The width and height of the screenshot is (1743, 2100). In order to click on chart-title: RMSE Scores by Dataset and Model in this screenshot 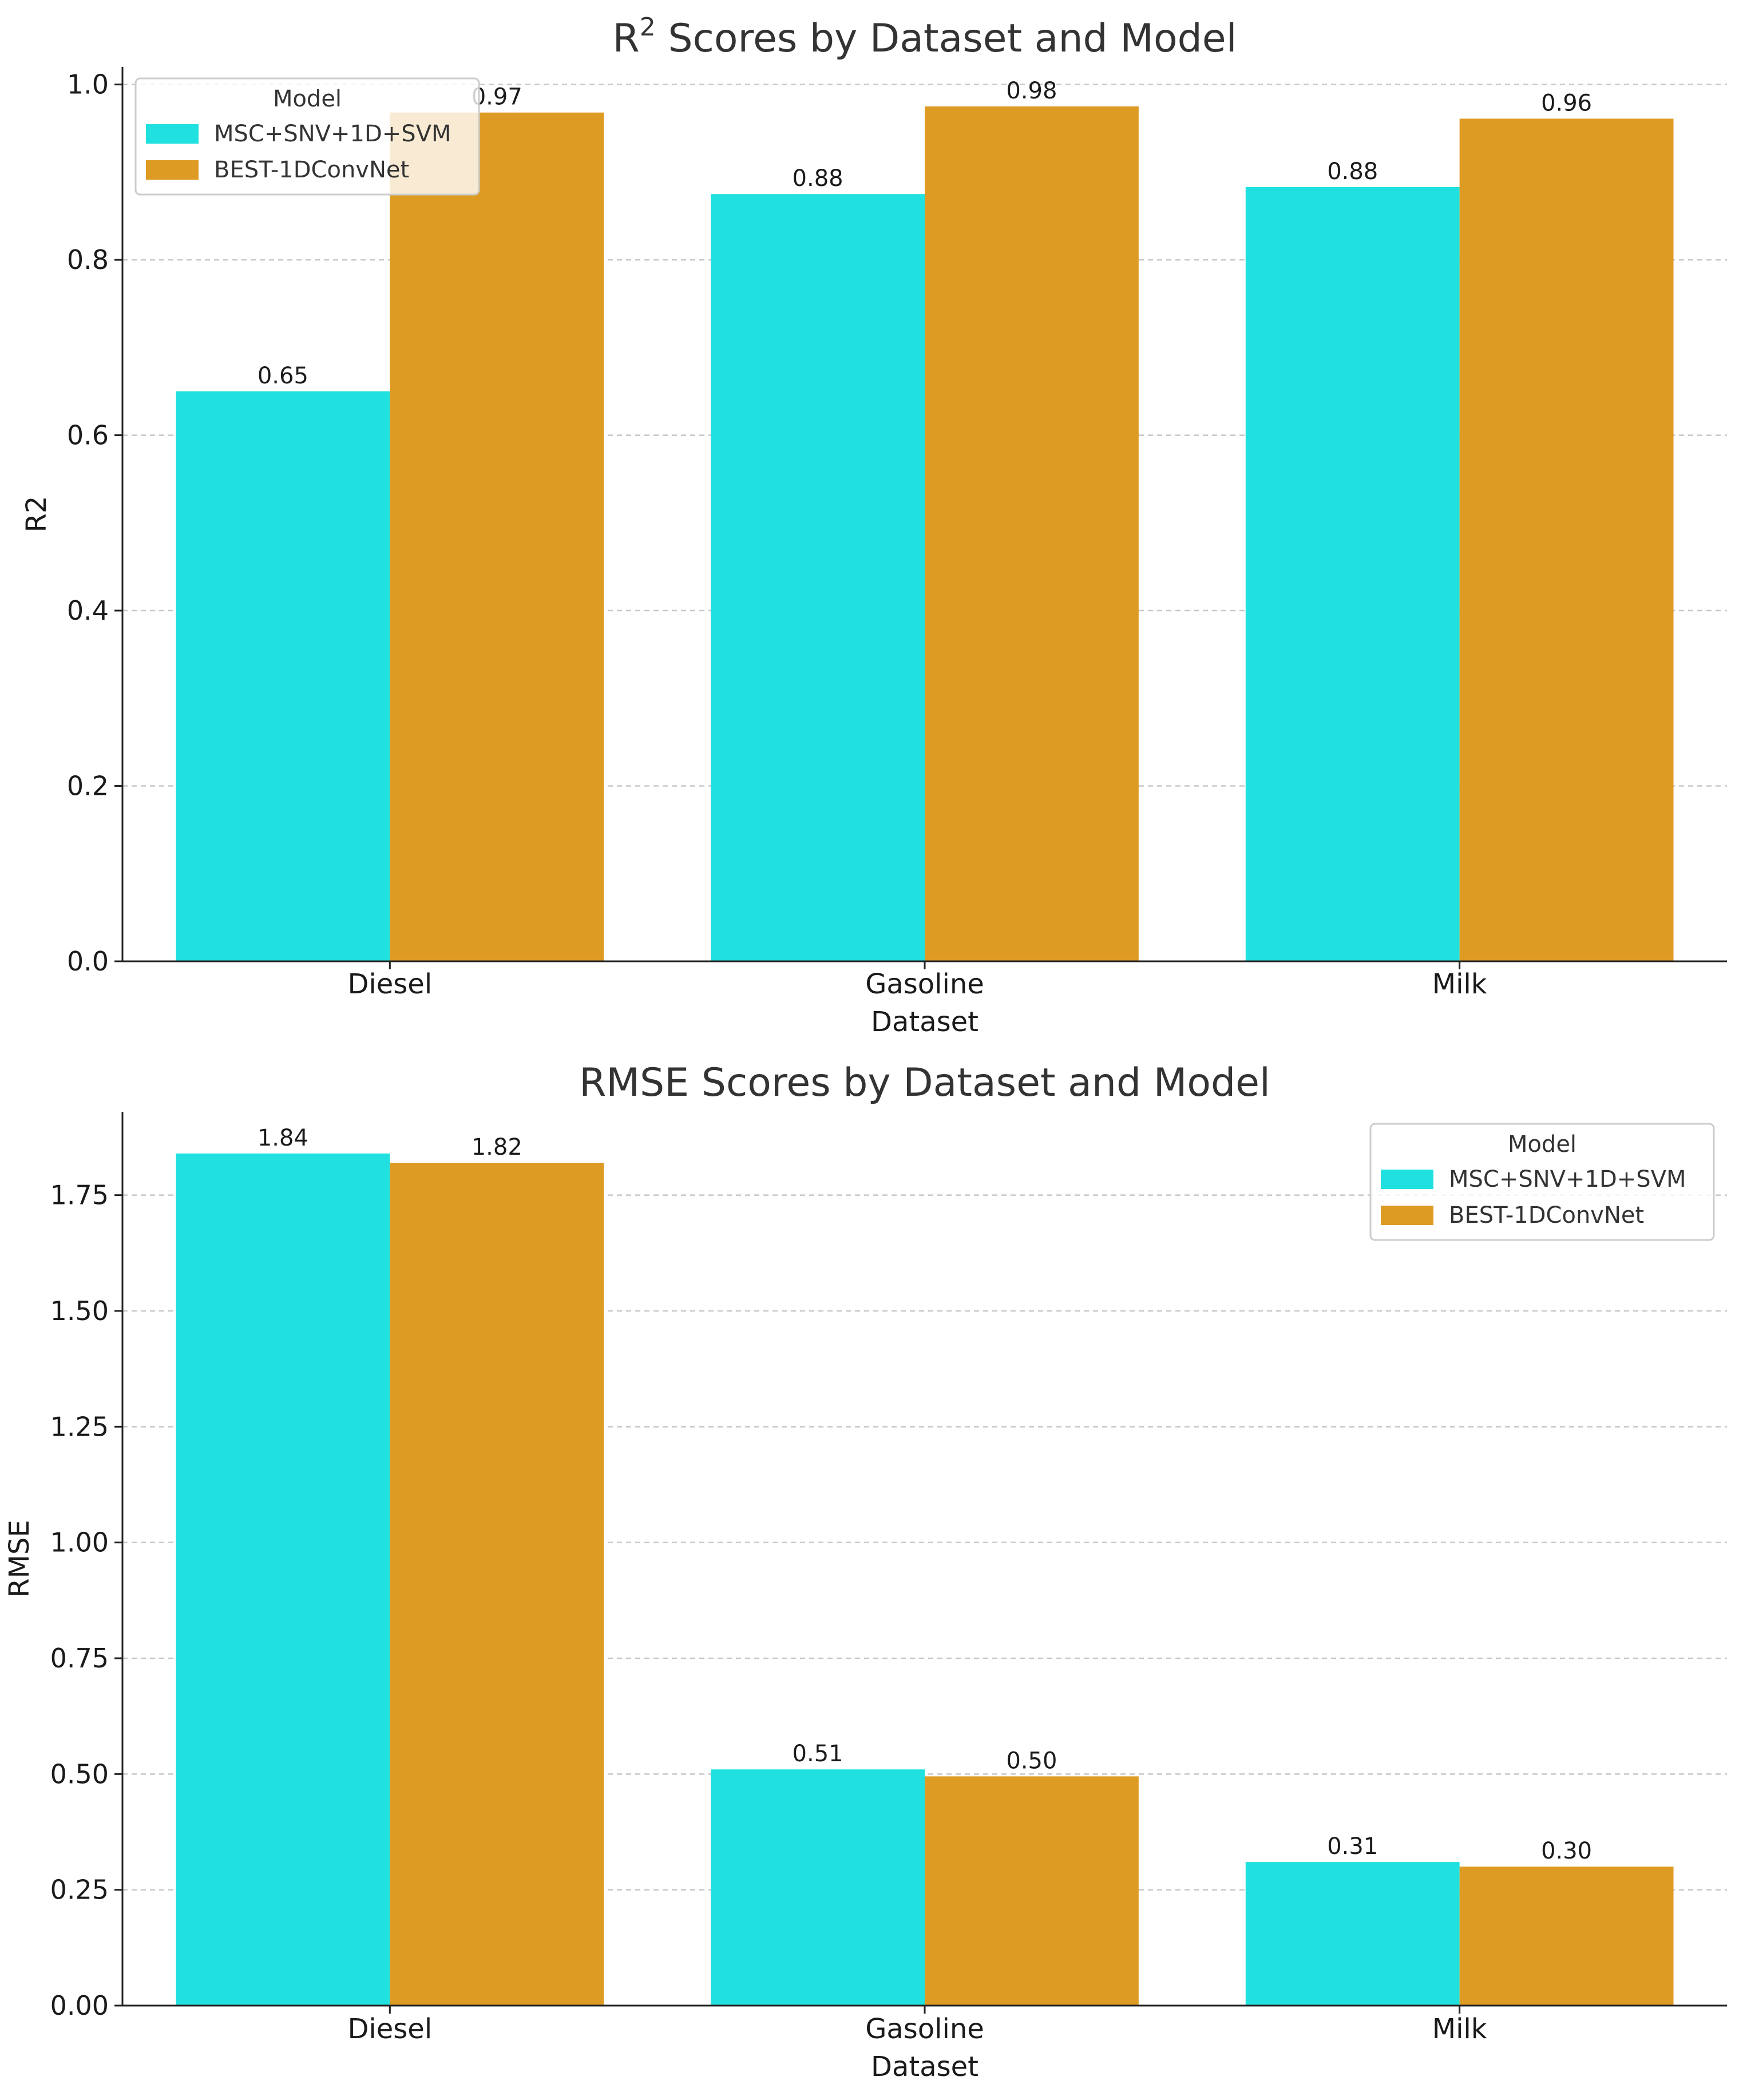, I will do `click(924, 1083)`.